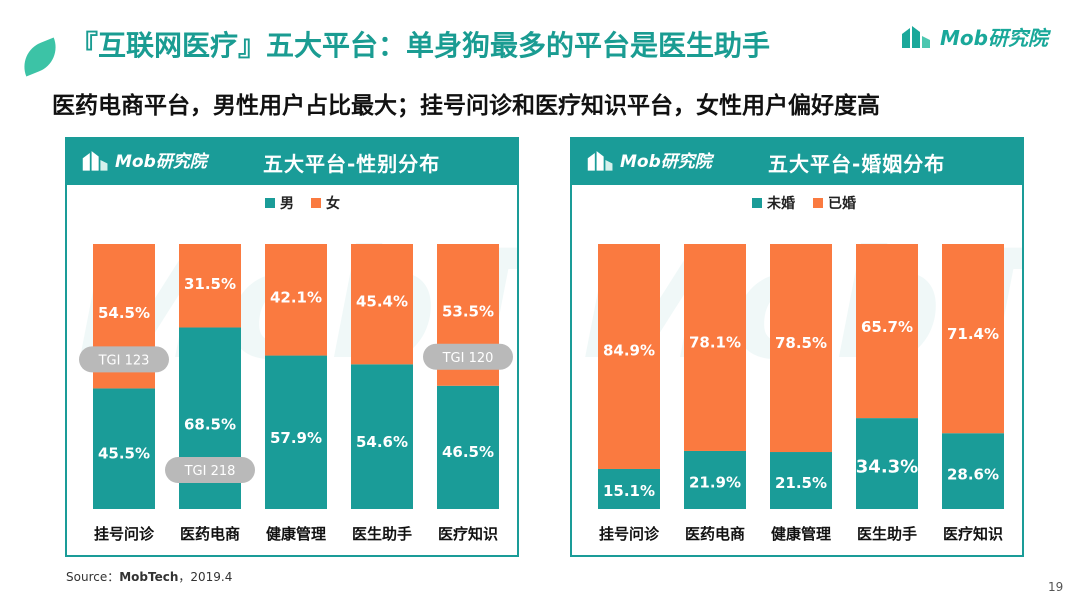  I want to click on tgi-label: TGI 218, so click(210, 471).